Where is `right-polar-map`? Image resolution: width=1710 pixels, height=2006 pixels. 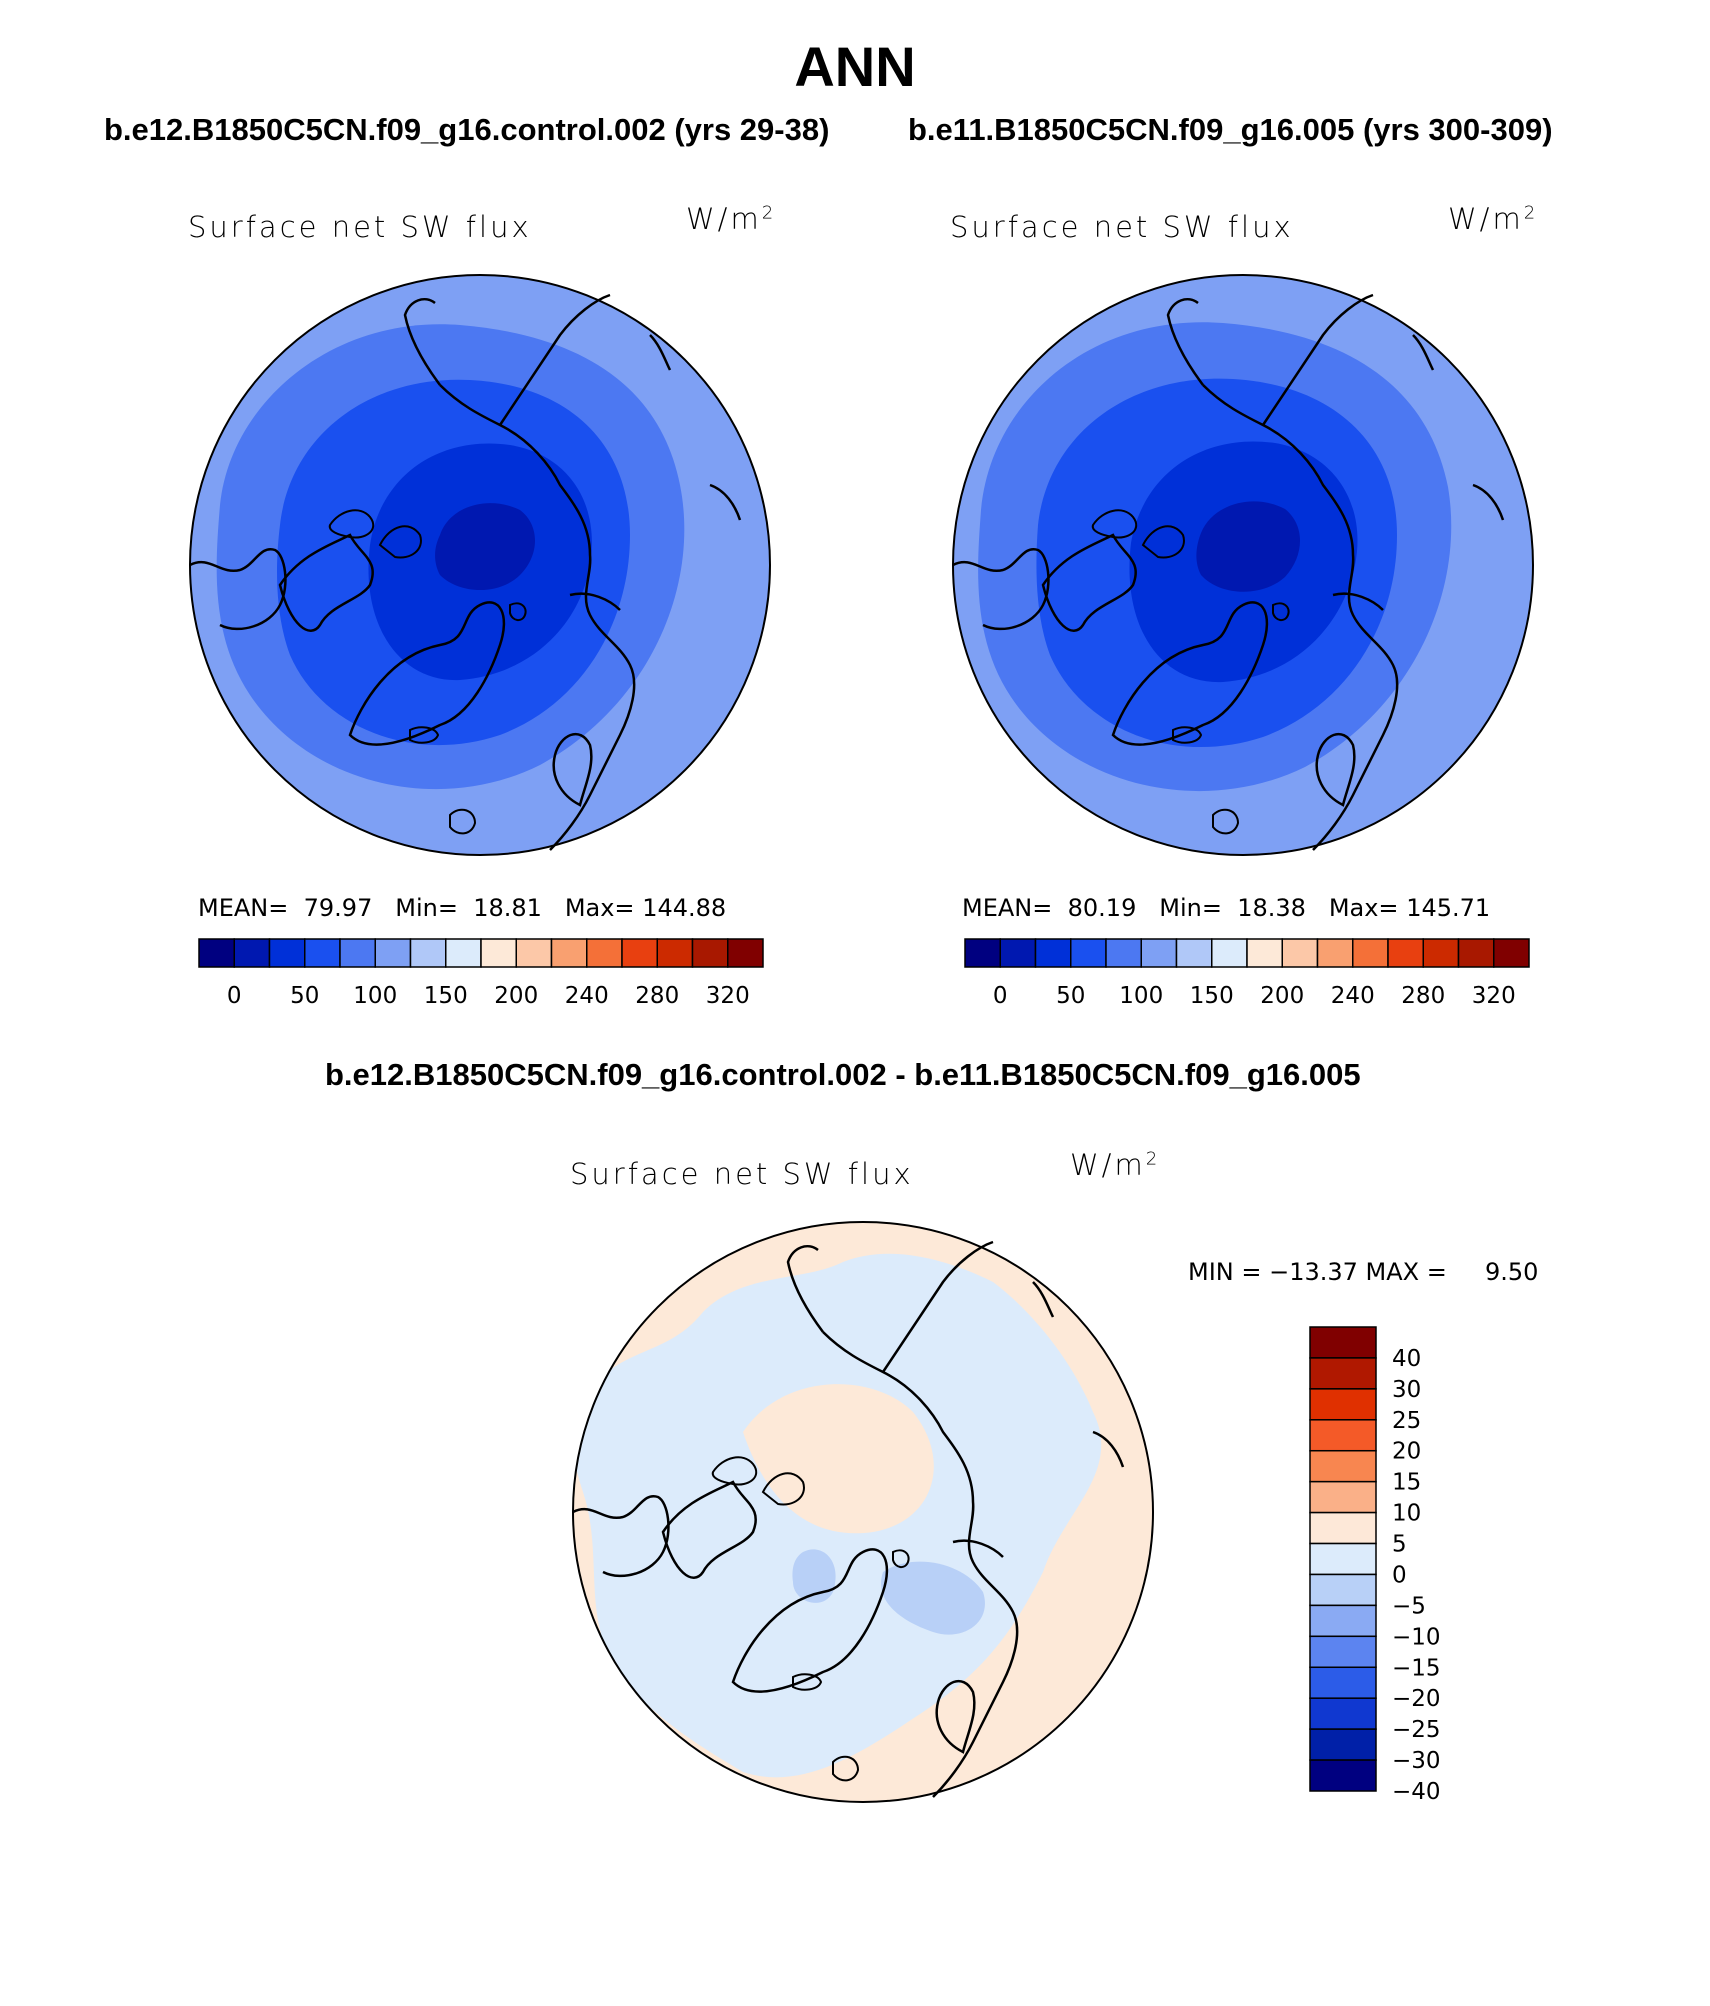 right-polar-map is located at coordinates (1242, 565).